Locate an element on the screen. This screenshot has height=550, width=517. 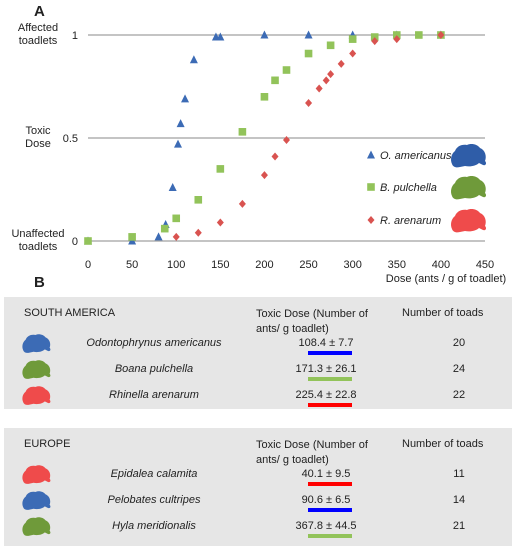
species-name: Odontophrynus americanus is located at coordinates (154, 343).